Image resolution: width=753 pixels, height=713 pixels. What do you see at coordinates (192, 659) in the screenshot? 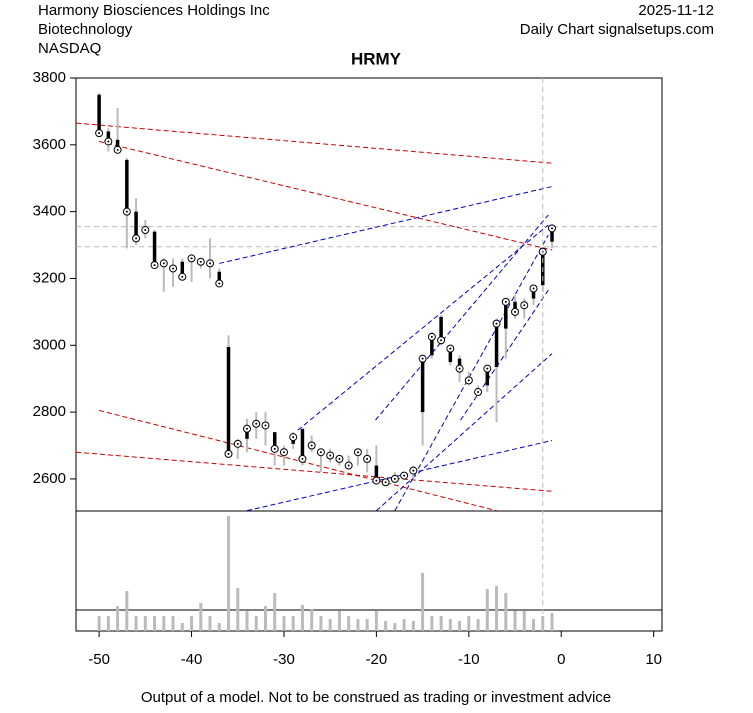
I see `x-tick-label: -40` at bounding box center [192, 659].